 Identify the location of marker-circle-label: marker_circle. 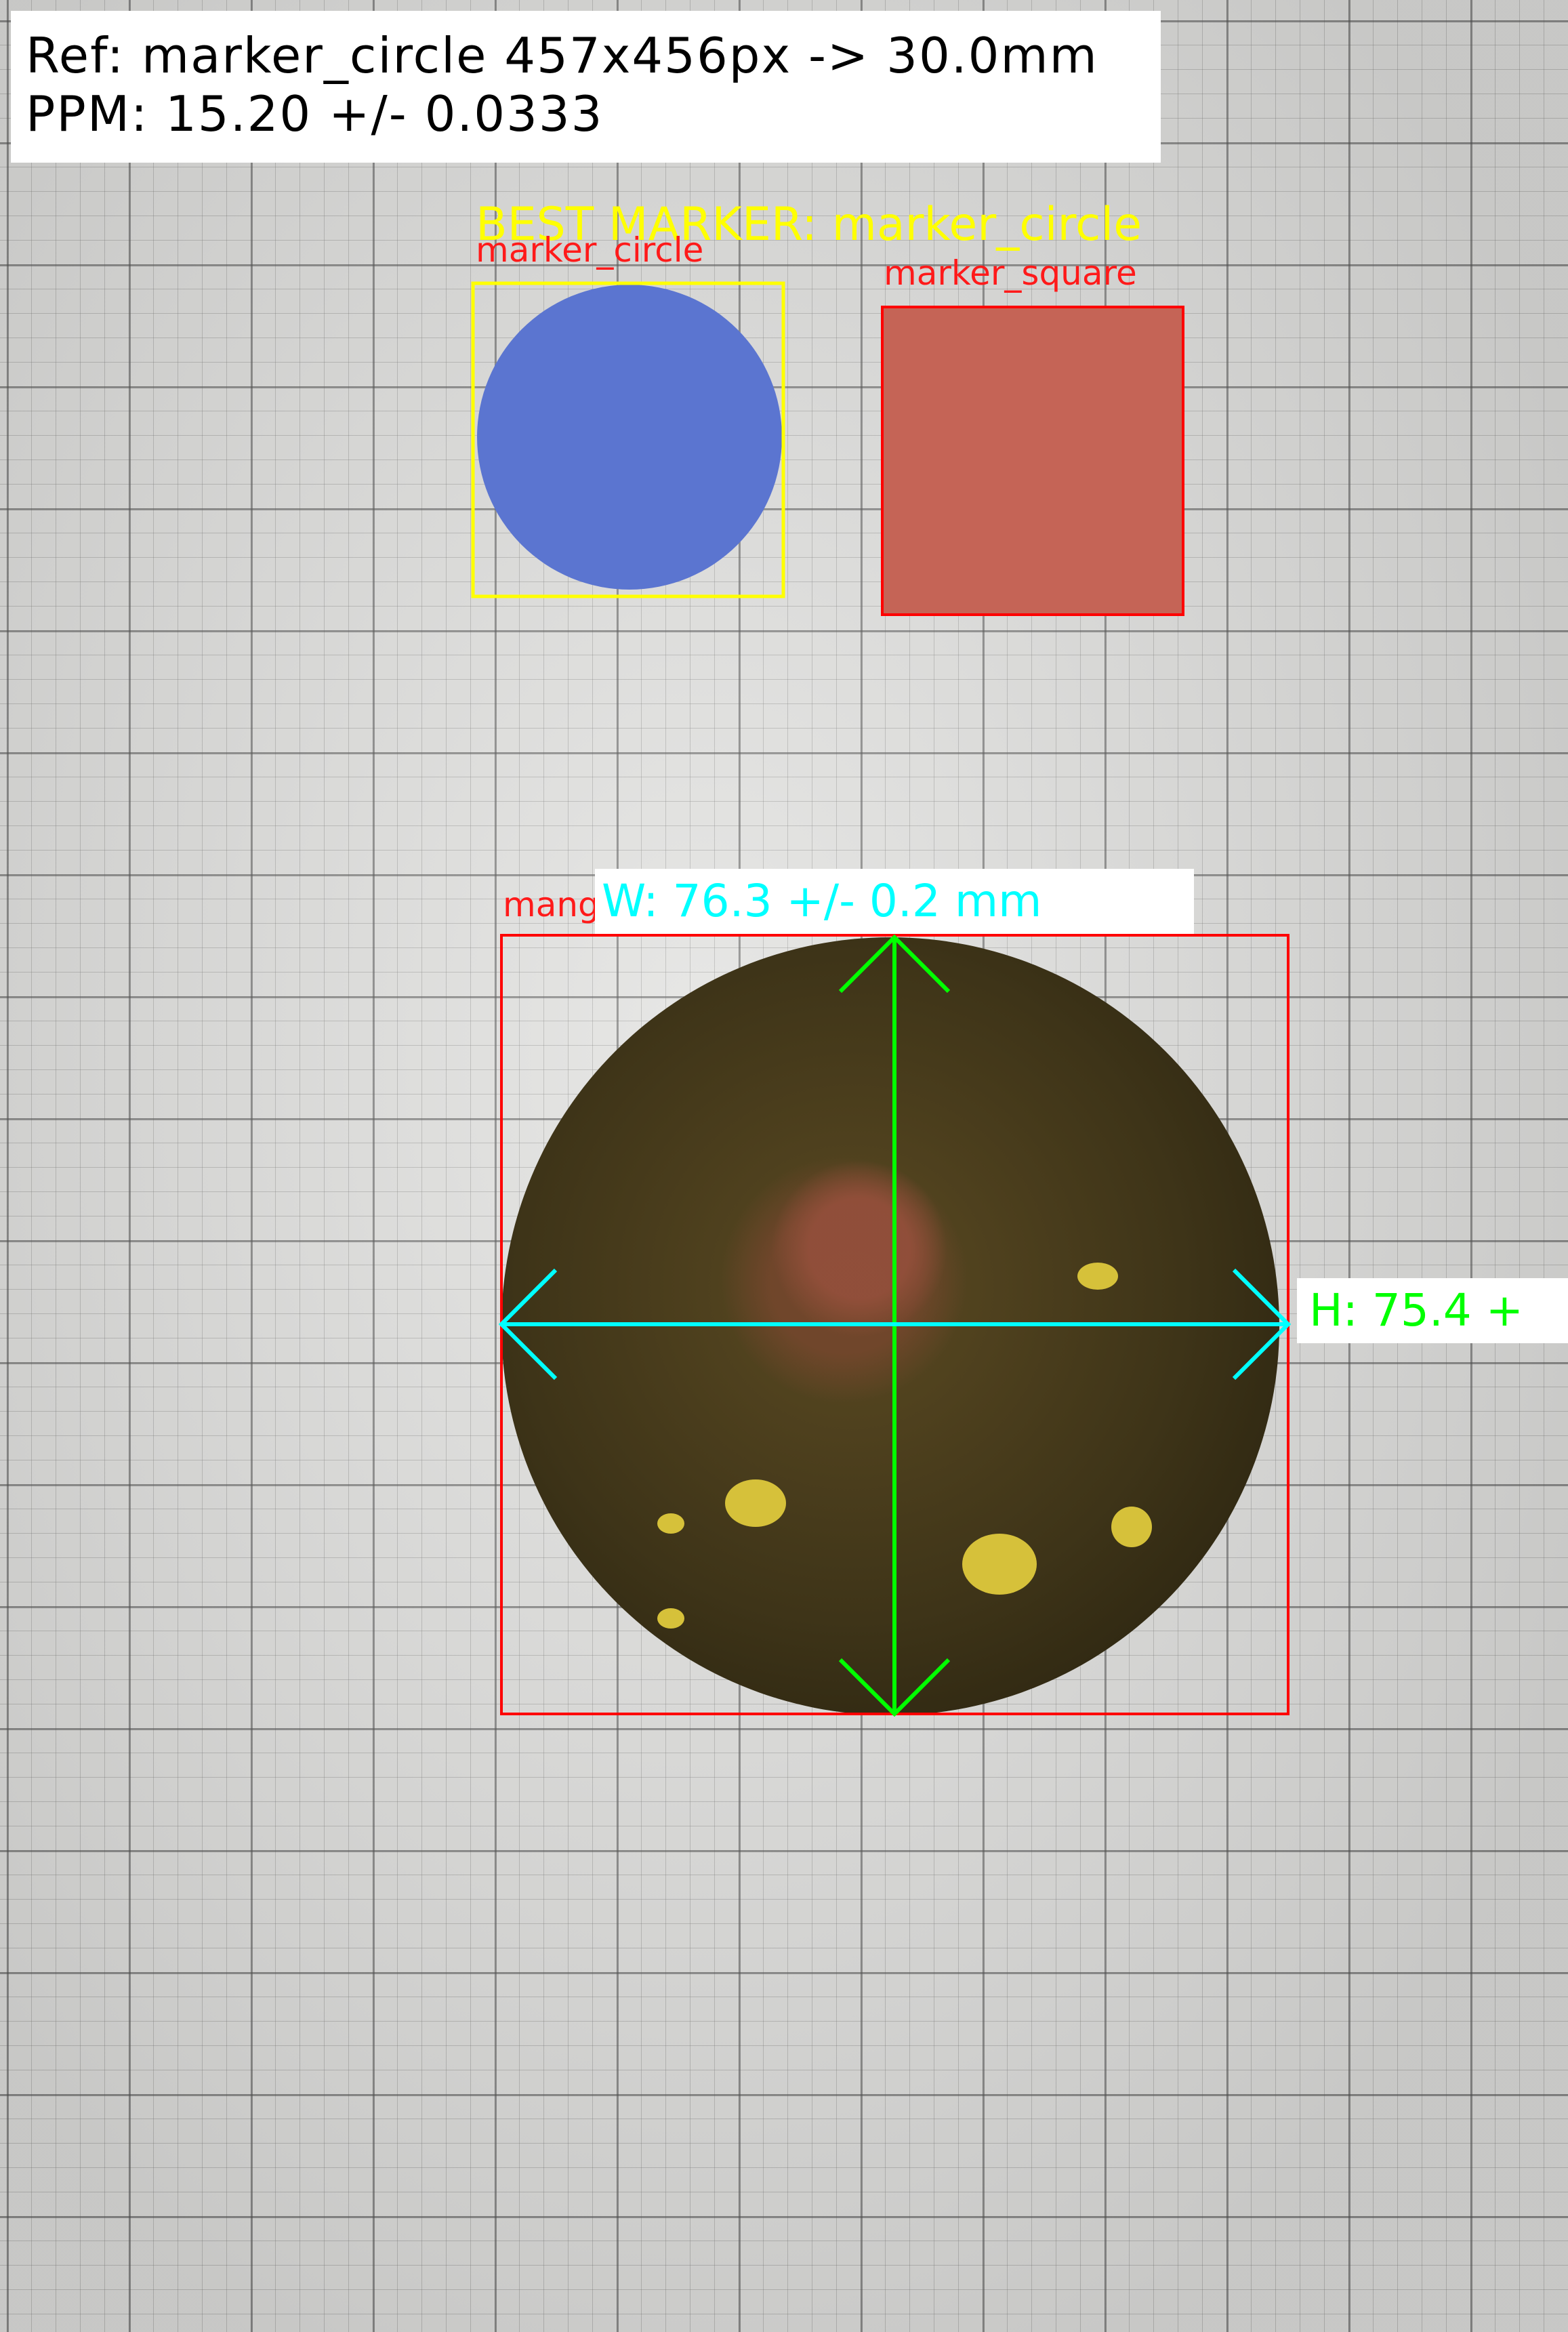
(590, 250).